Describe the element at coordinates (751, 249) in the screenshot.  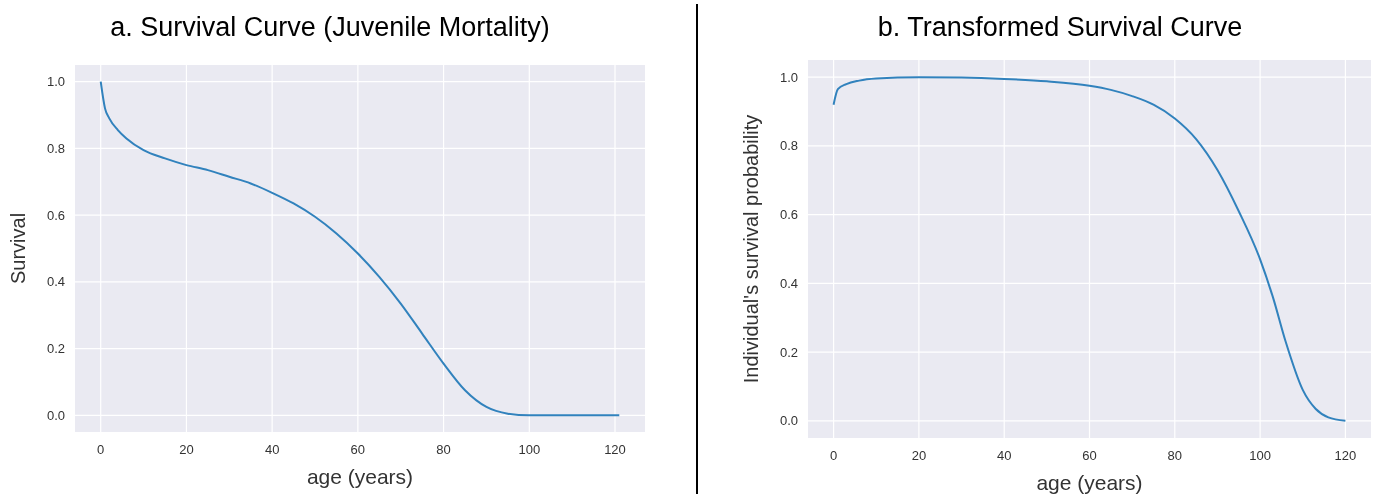
I see `y-axis-title: Individual's survival probability` at that location.